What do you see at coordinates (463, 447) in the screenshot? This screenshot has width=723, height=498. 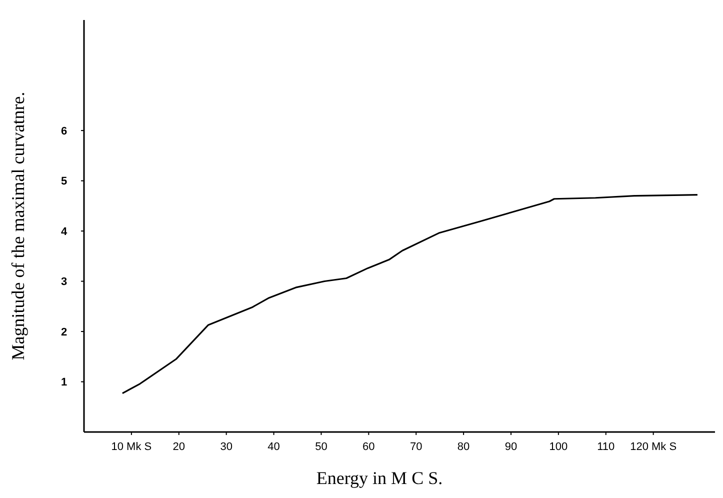 I see `x-tick-label: 80` at bounding box center [463, 447].